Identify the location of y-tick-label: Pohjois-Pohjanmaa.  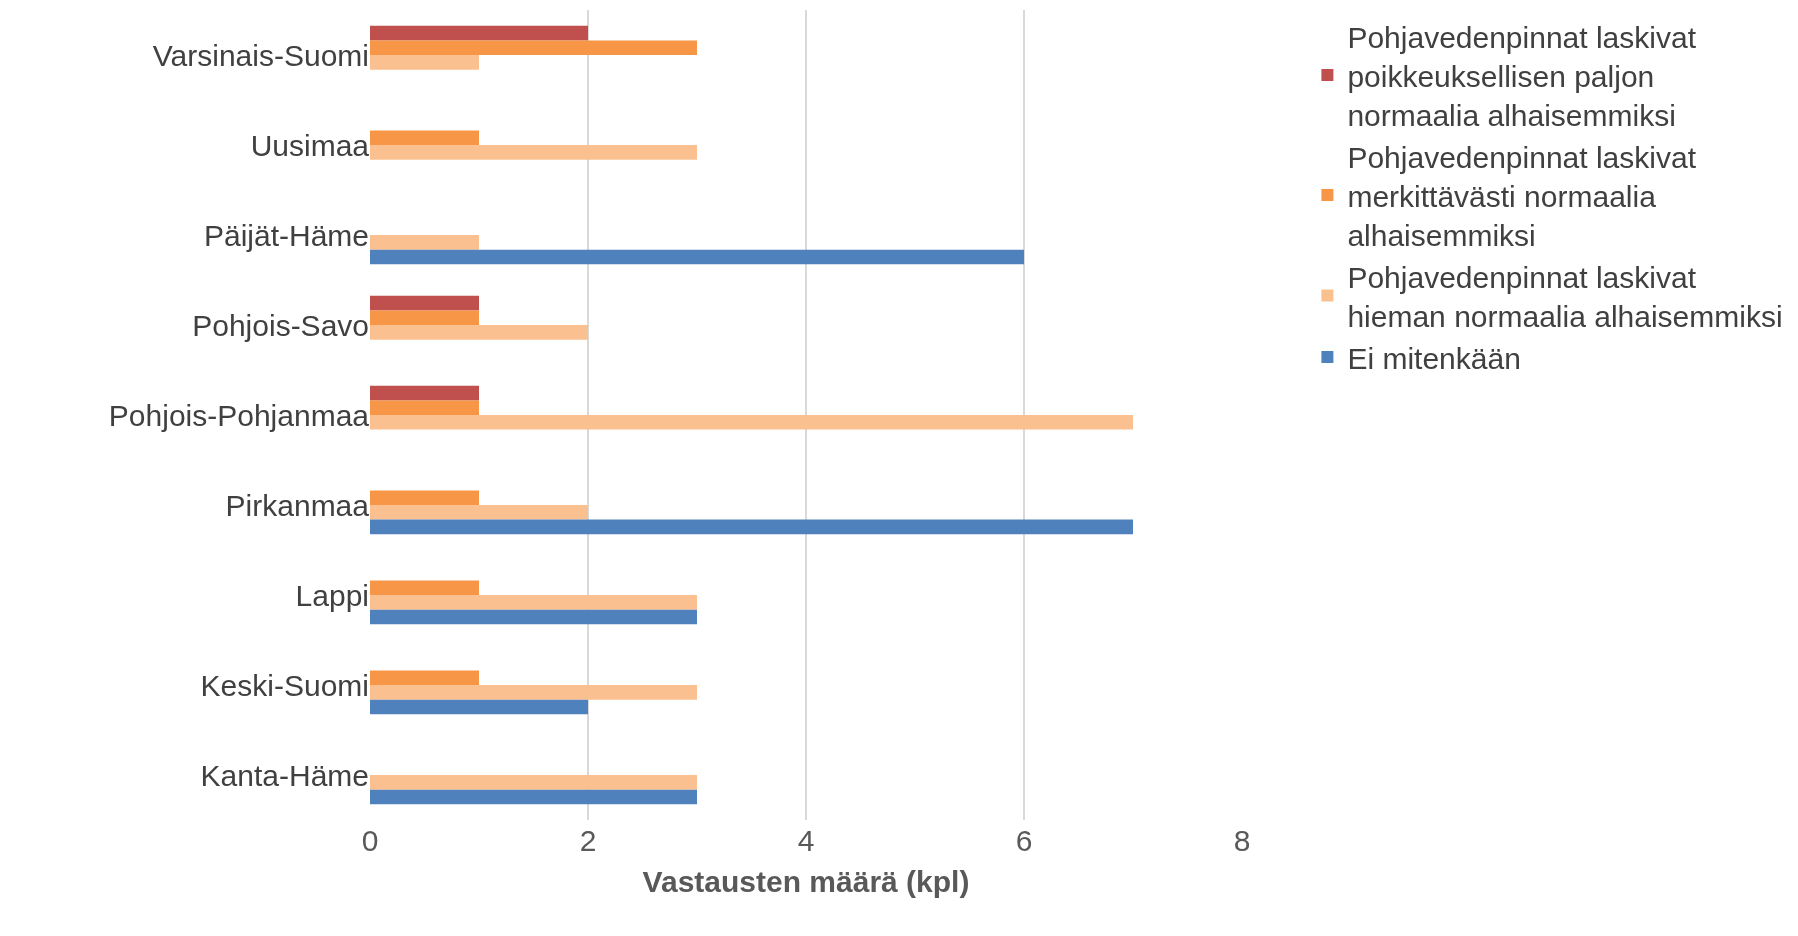
(239, 415).